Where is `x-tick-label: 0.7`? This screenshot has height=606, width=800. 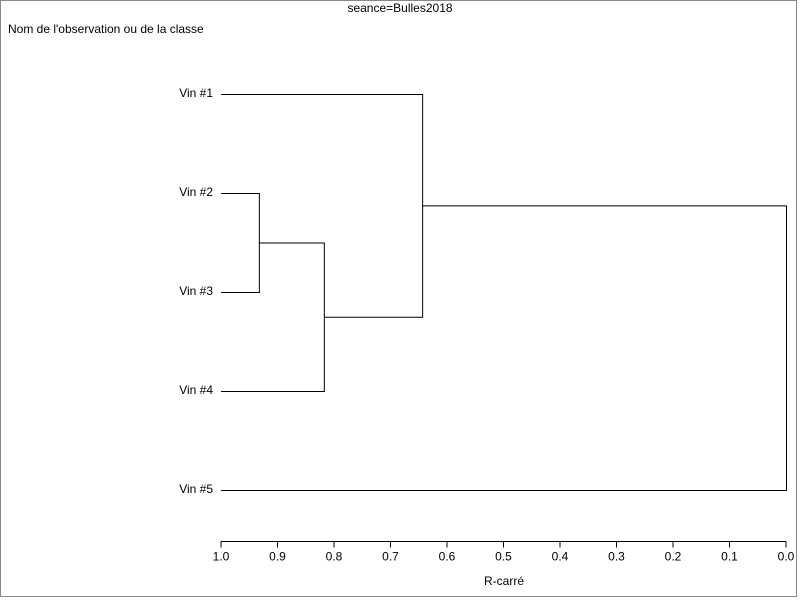 x-tick-label: 0.7 is located at coordinates (390, 557).